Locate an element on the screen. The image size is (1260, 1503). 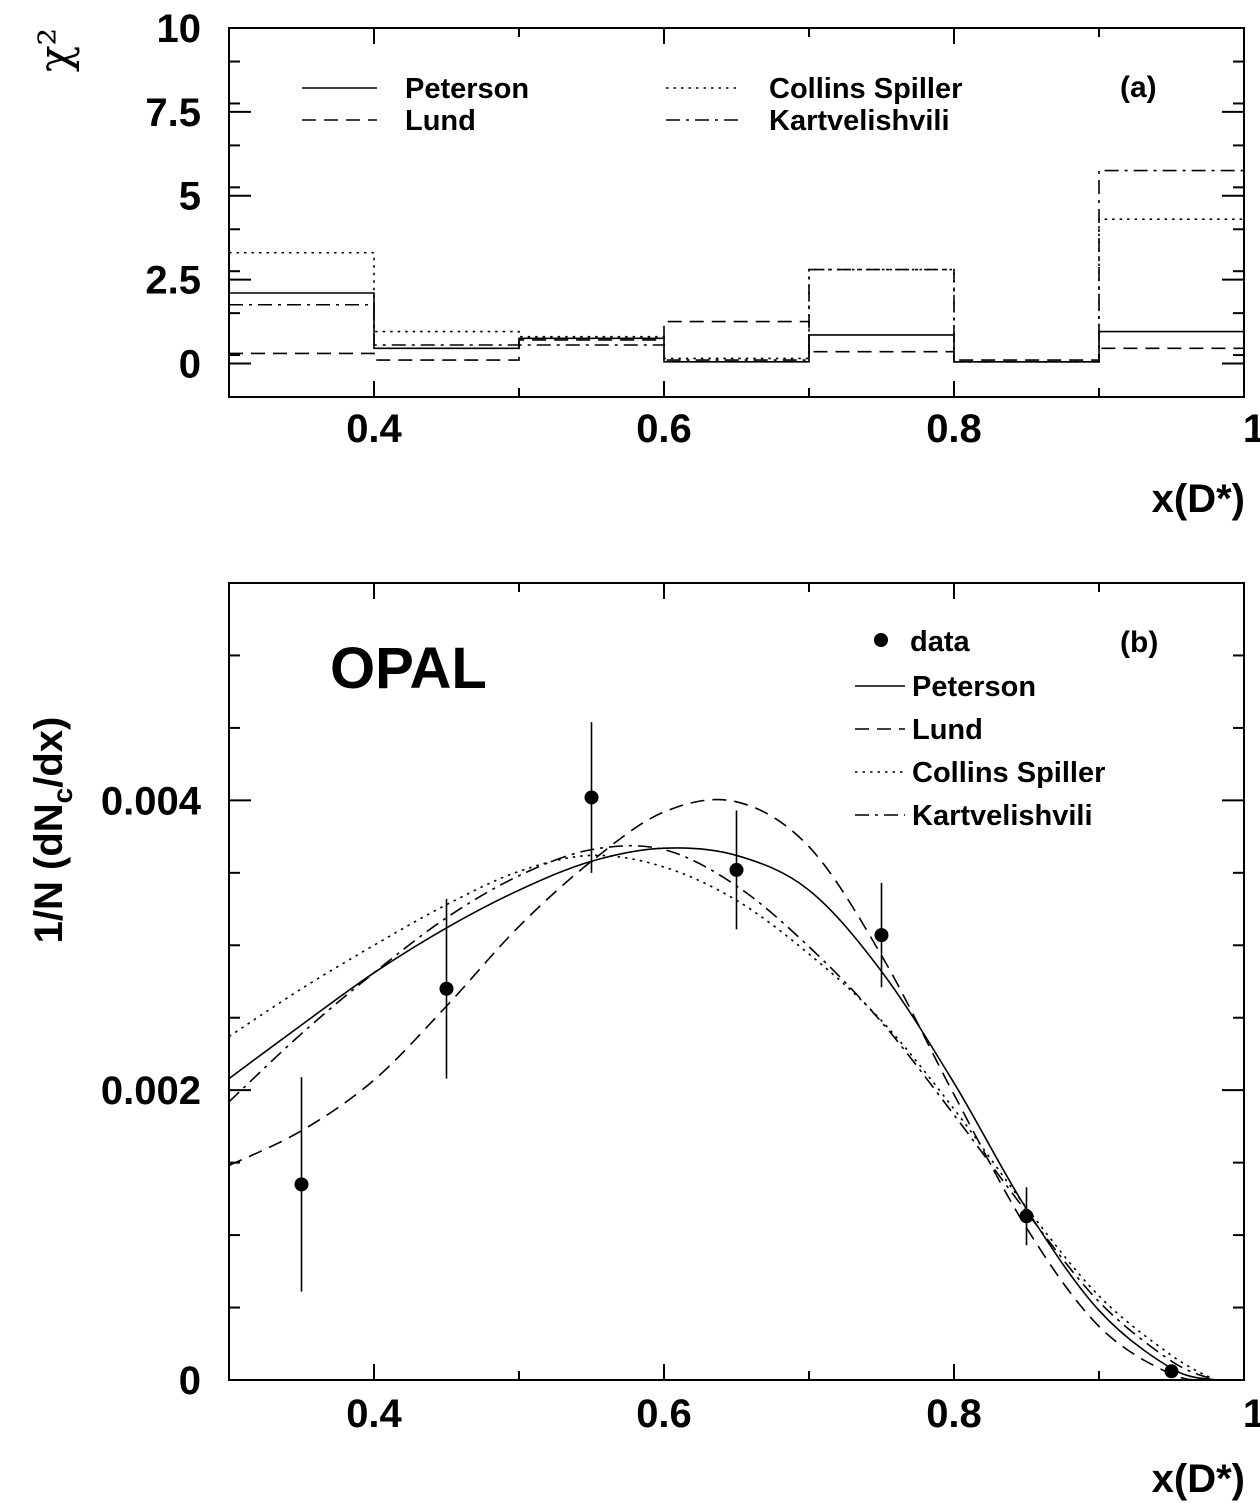
panel-a-y-tick-label: 10 is located at coordinates (179, 29).